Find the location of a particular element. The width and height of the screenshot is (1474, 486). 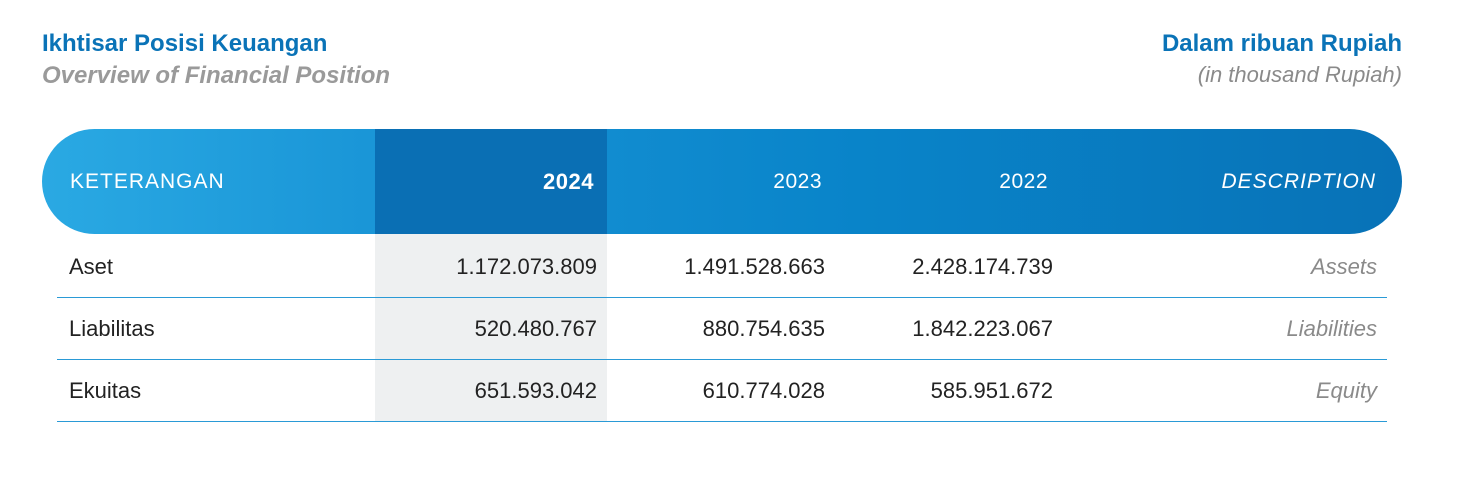

value-2024: 1.172.073.809 is located at coordinates (526, 266).